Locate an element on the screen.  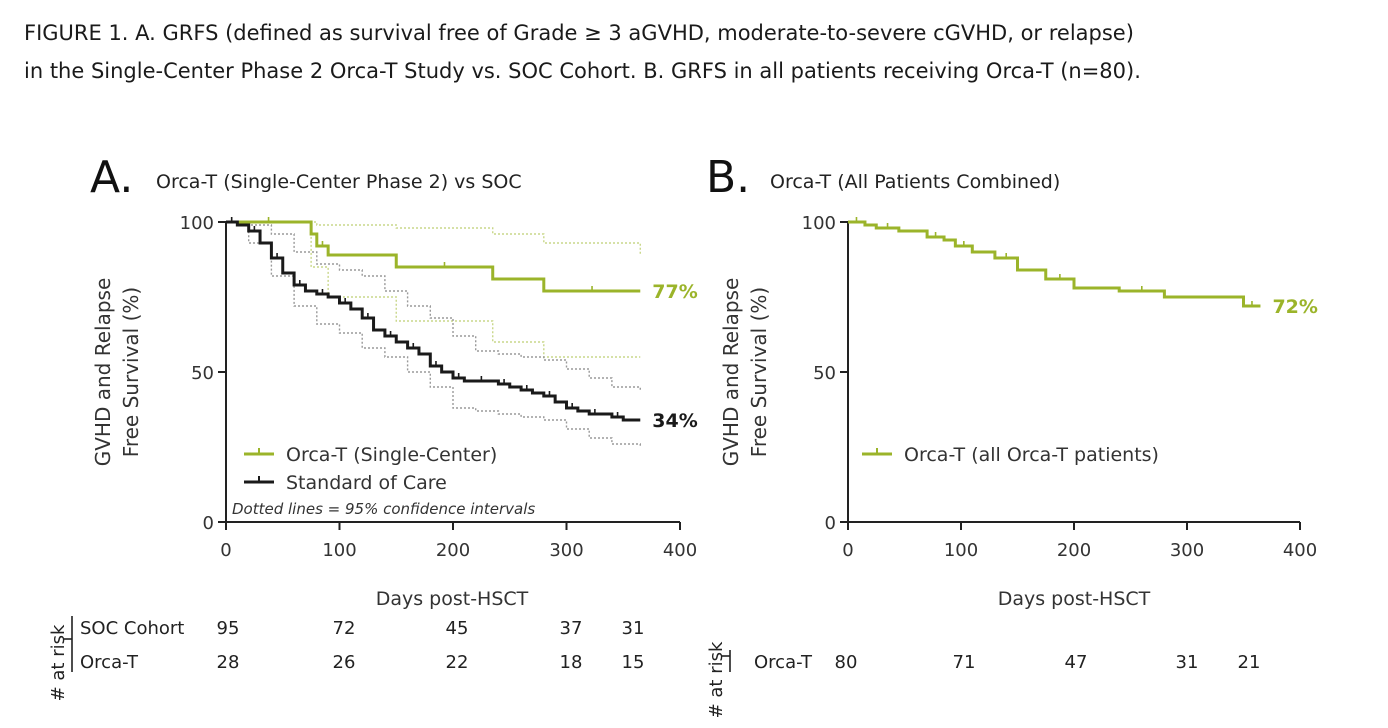
panel-a-title: Orca-T (Single-Center Phase 2) vs SOC is located at coordinates (339, 182).